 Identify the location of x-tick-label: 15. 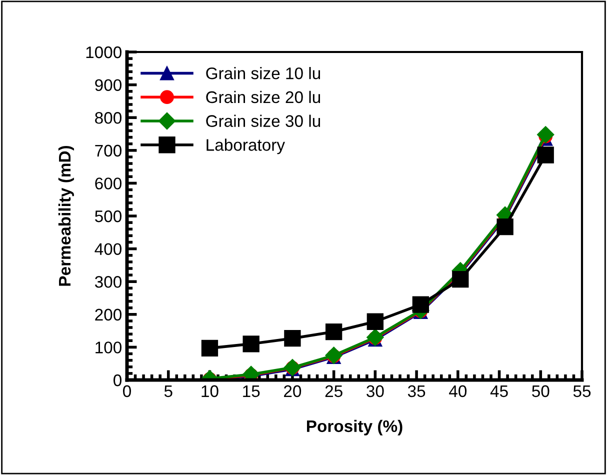
(251, 391).